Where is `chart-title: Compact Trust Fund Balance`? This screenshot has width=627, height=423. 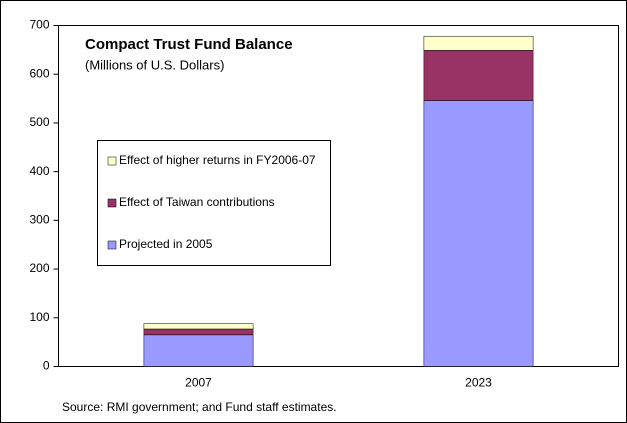
chart-title: Compact Trust Fund Balance is located at coordinates (189, 44).